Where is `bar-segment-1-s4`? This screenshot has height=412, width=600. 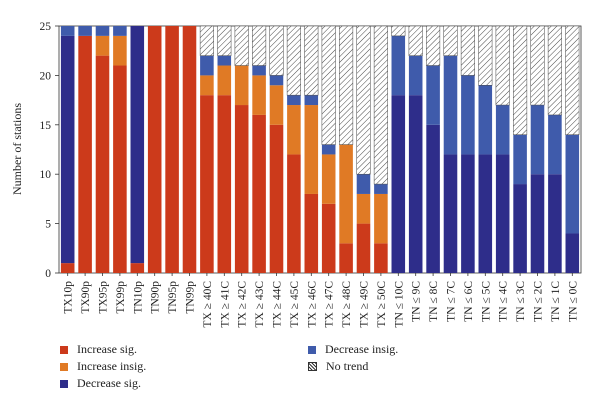
bar-segment-1-s4 is located at coordinates (67, 31).